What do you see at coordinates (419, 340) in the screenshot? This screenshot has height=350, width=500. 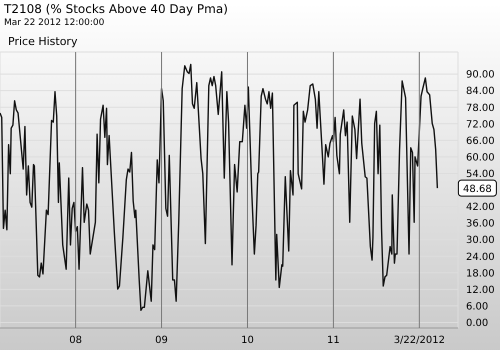 I see `x-tick-label: 3/22/2012` at bounding box center [419, 340].